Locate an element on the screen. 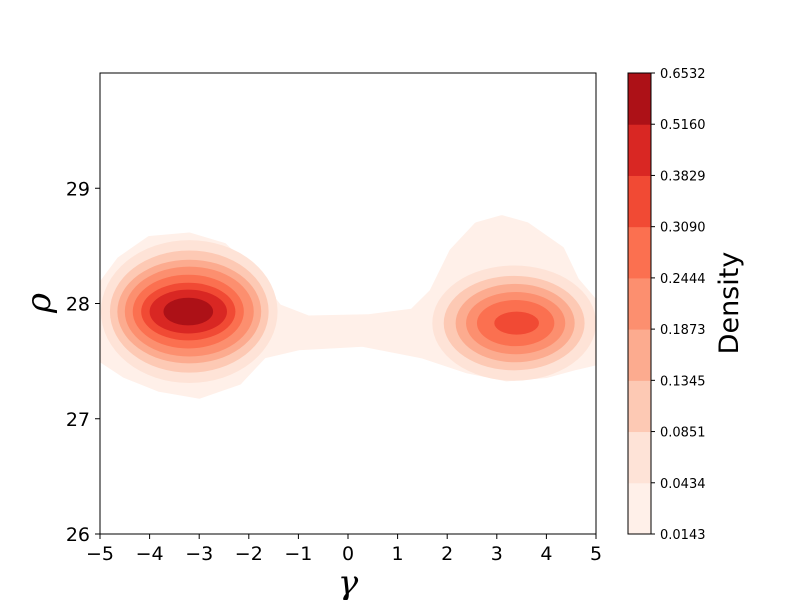 This screenshot has width=800, height=600. colorbar-tick-label: 0.6532 is located at coordinates (683, 74).